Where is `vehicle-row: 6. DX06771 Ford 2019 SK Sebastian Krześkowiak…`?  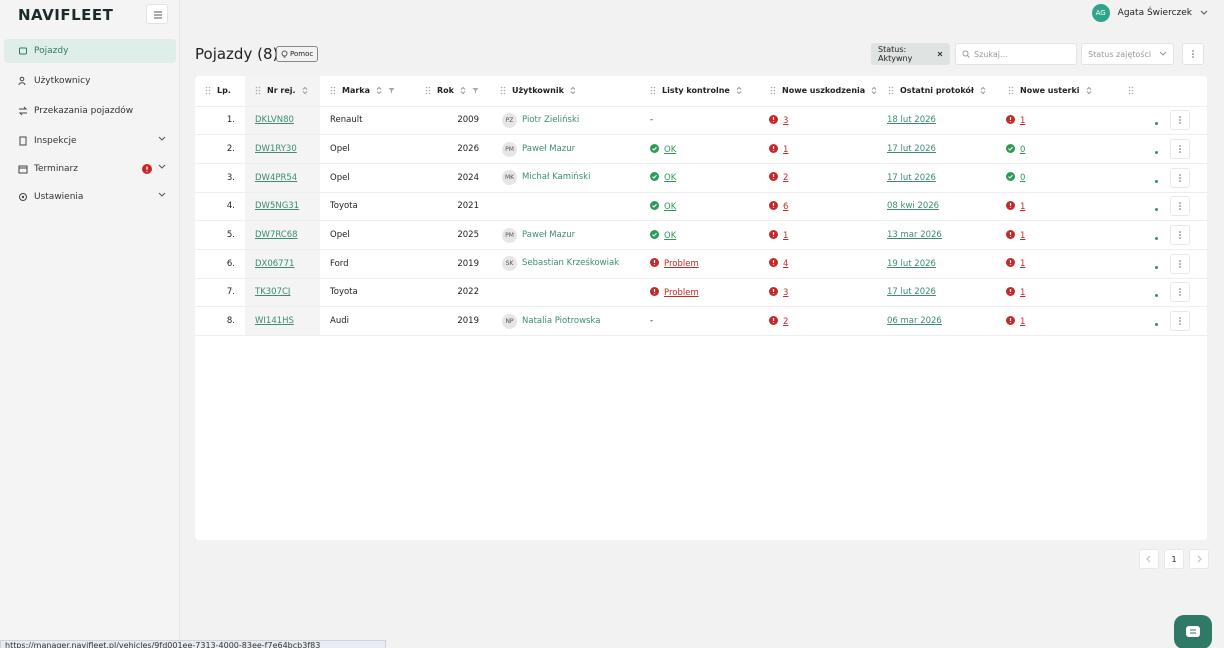 vehicle-row: 6. DX06771 Ford 2019 SK Sebastian Krześkowiak… is located at coordinates (701, 264).